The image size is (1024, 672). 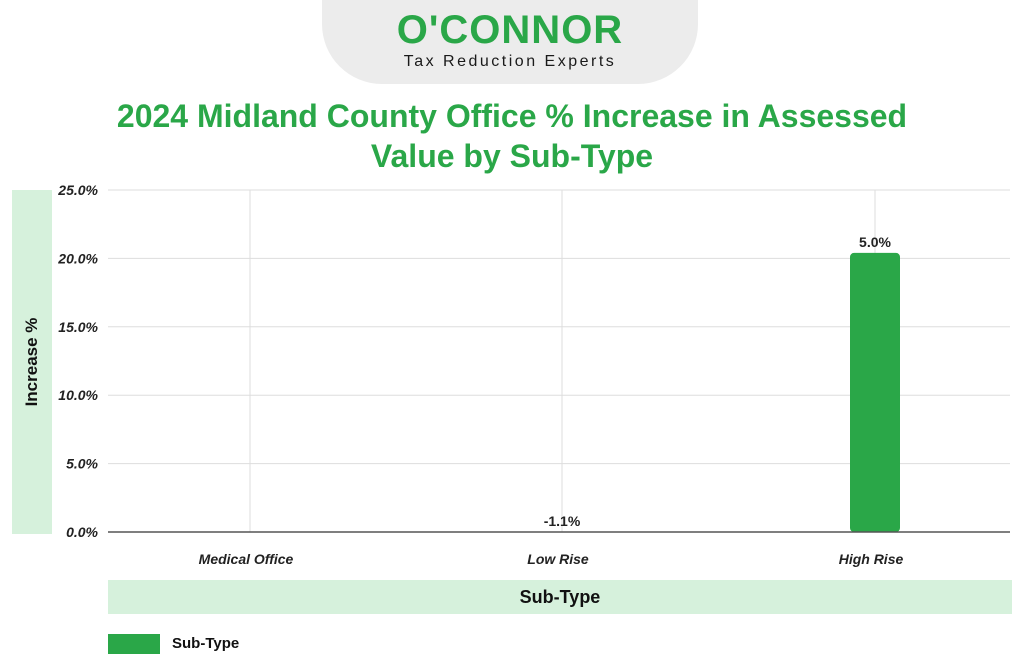 What do you see at coordinates (206, 643) in the screenshot?
I see `legend-label: Sub-Type` at bounding box center [206, 643].